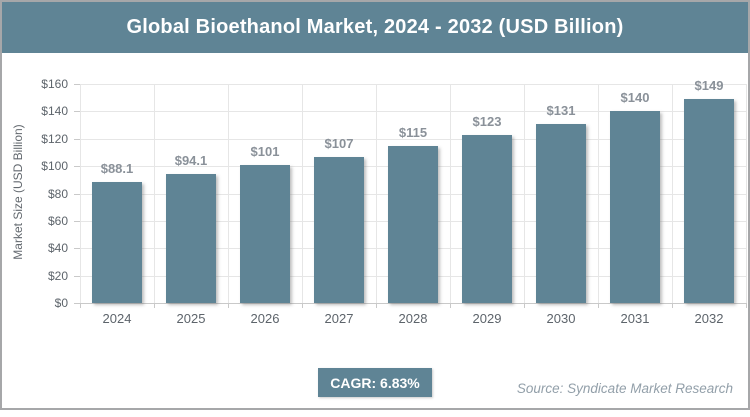  Describe the element at coordinates (191, 318) in the screenshot. I see `x-tick-label: 2025` at that location.